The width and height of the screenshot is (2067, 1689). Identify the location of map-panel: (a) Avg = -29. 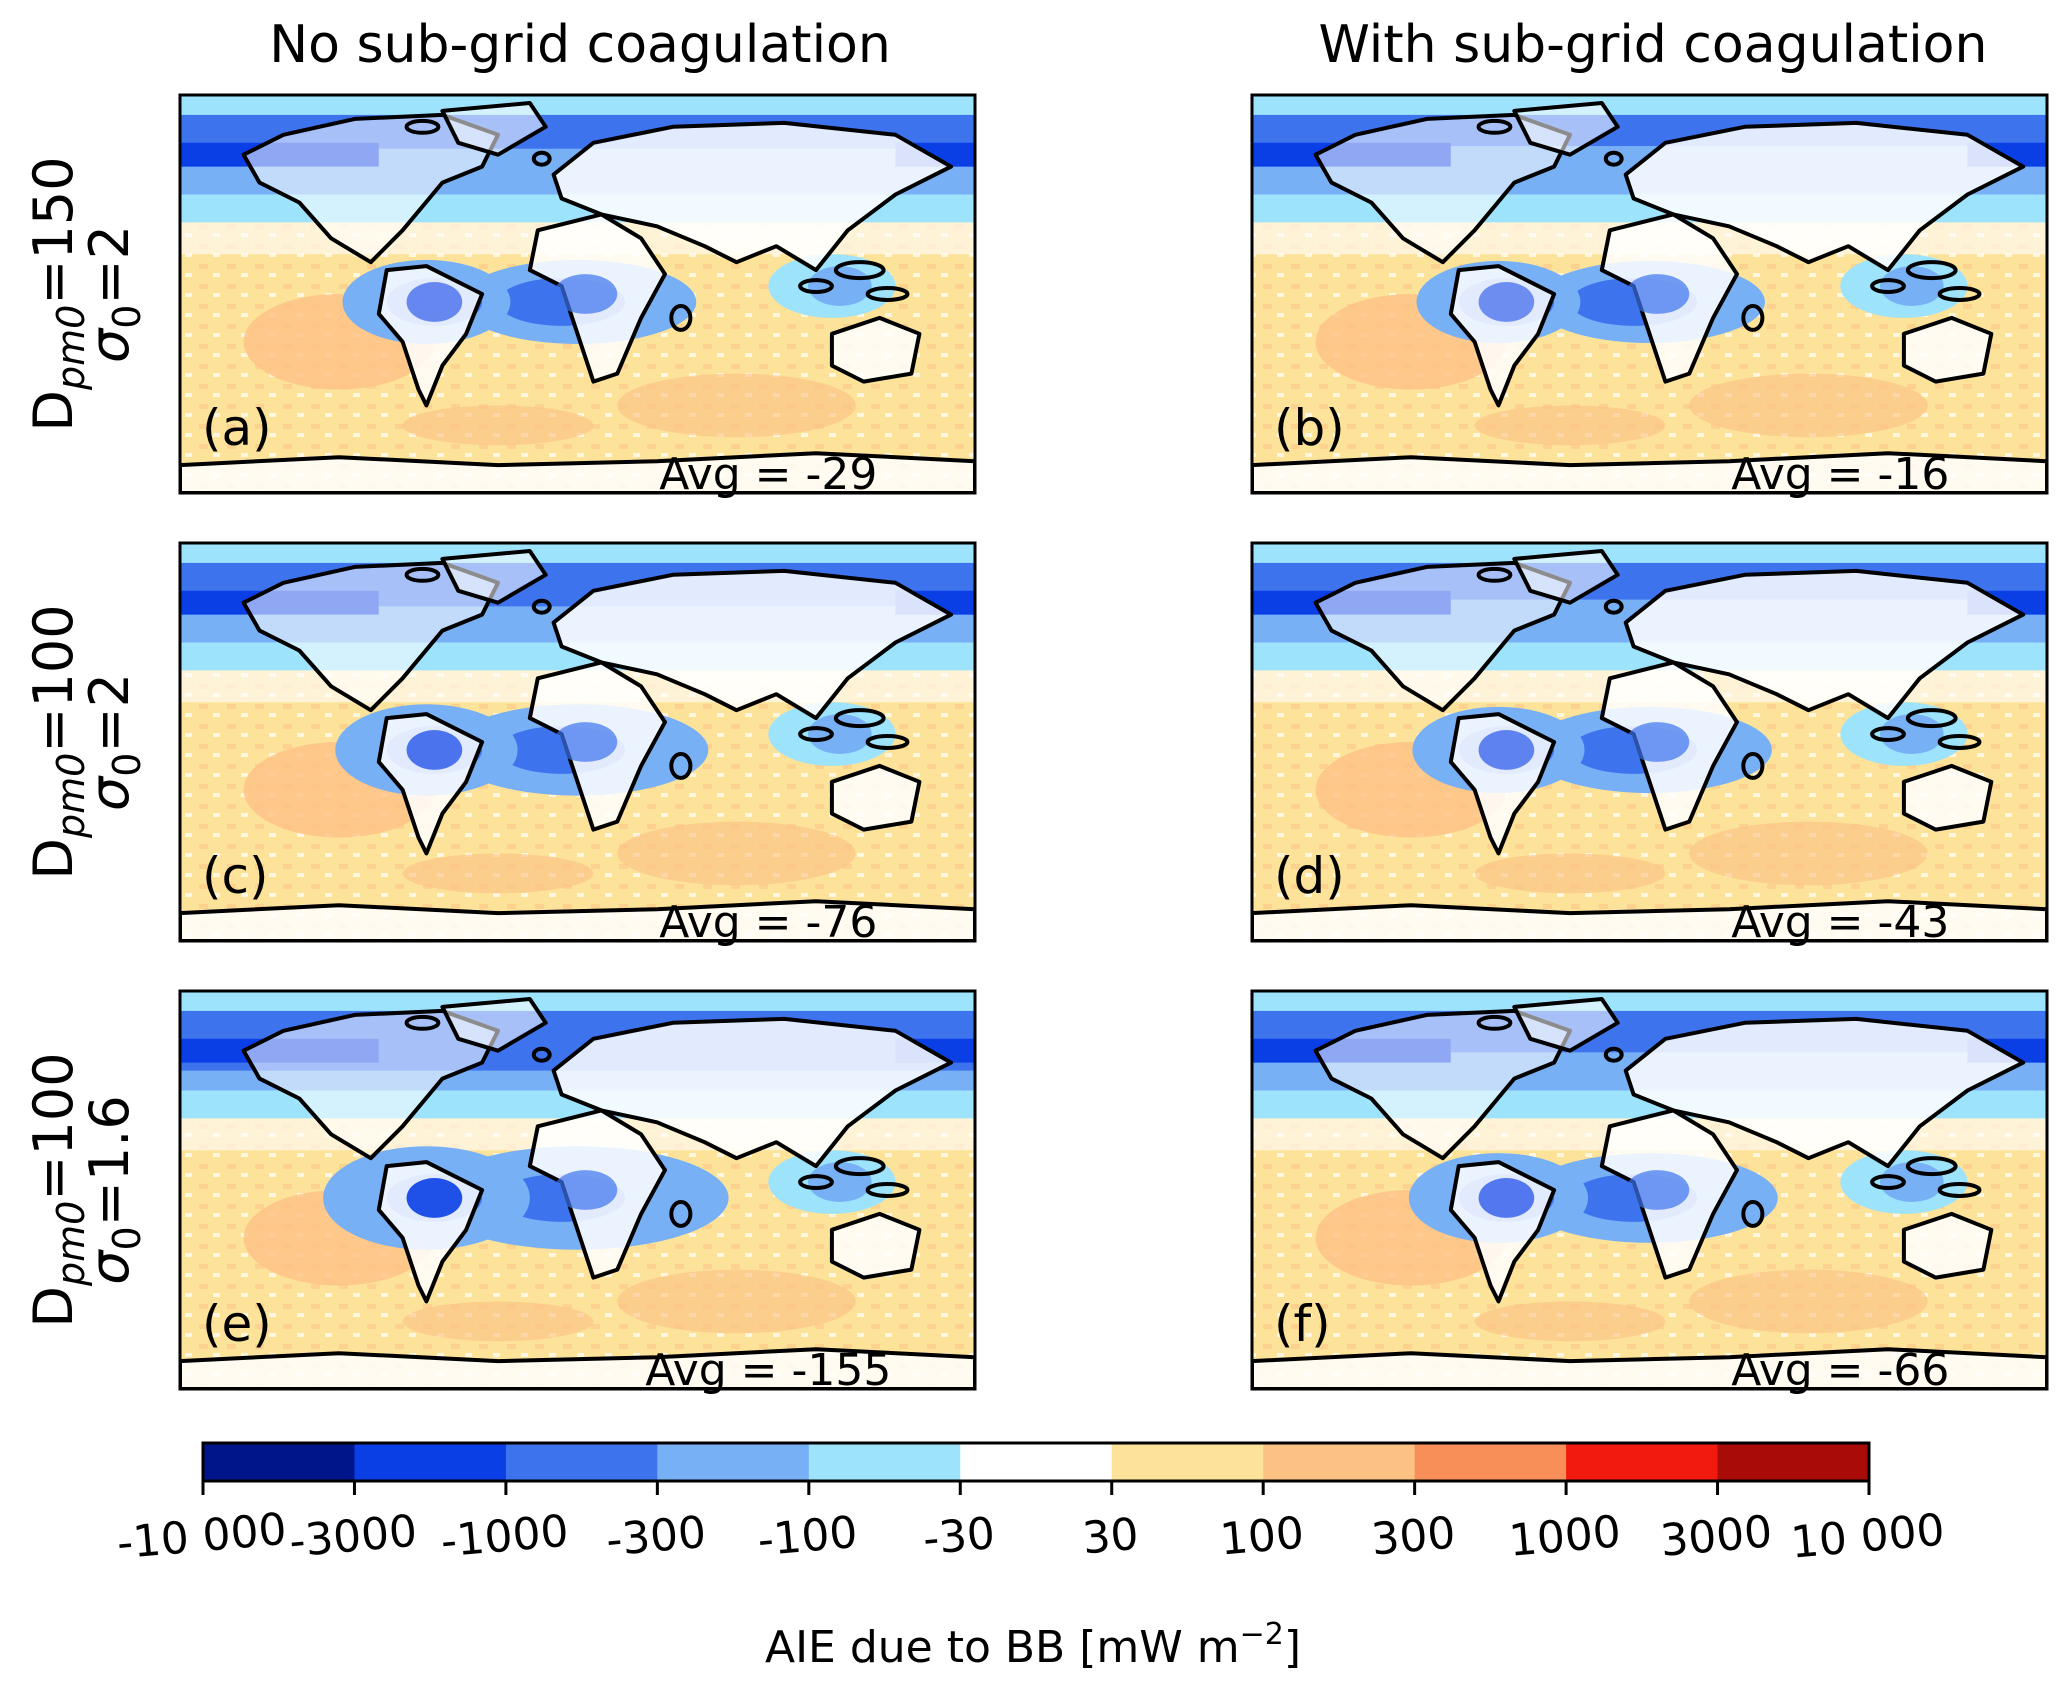
(577, 296).